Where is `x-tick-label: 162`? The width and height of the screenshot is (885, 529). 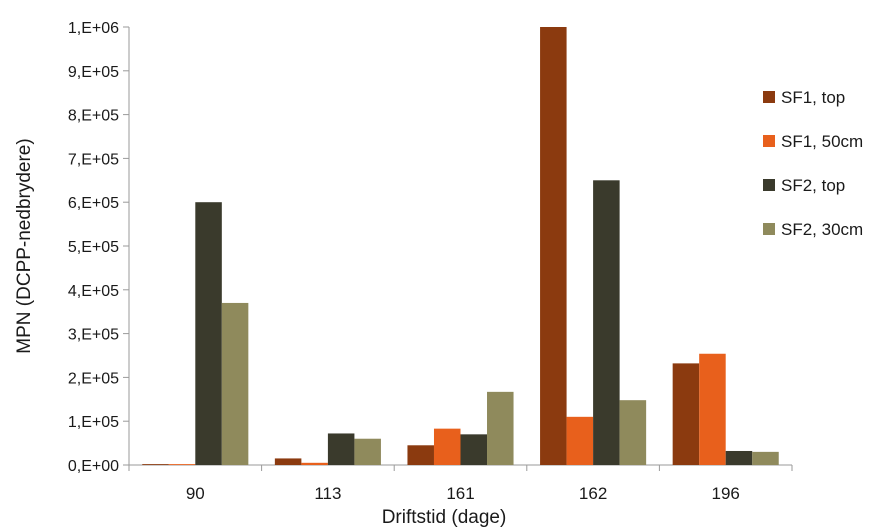 x-tick-label: 162 is located at coordinates (593, 493).